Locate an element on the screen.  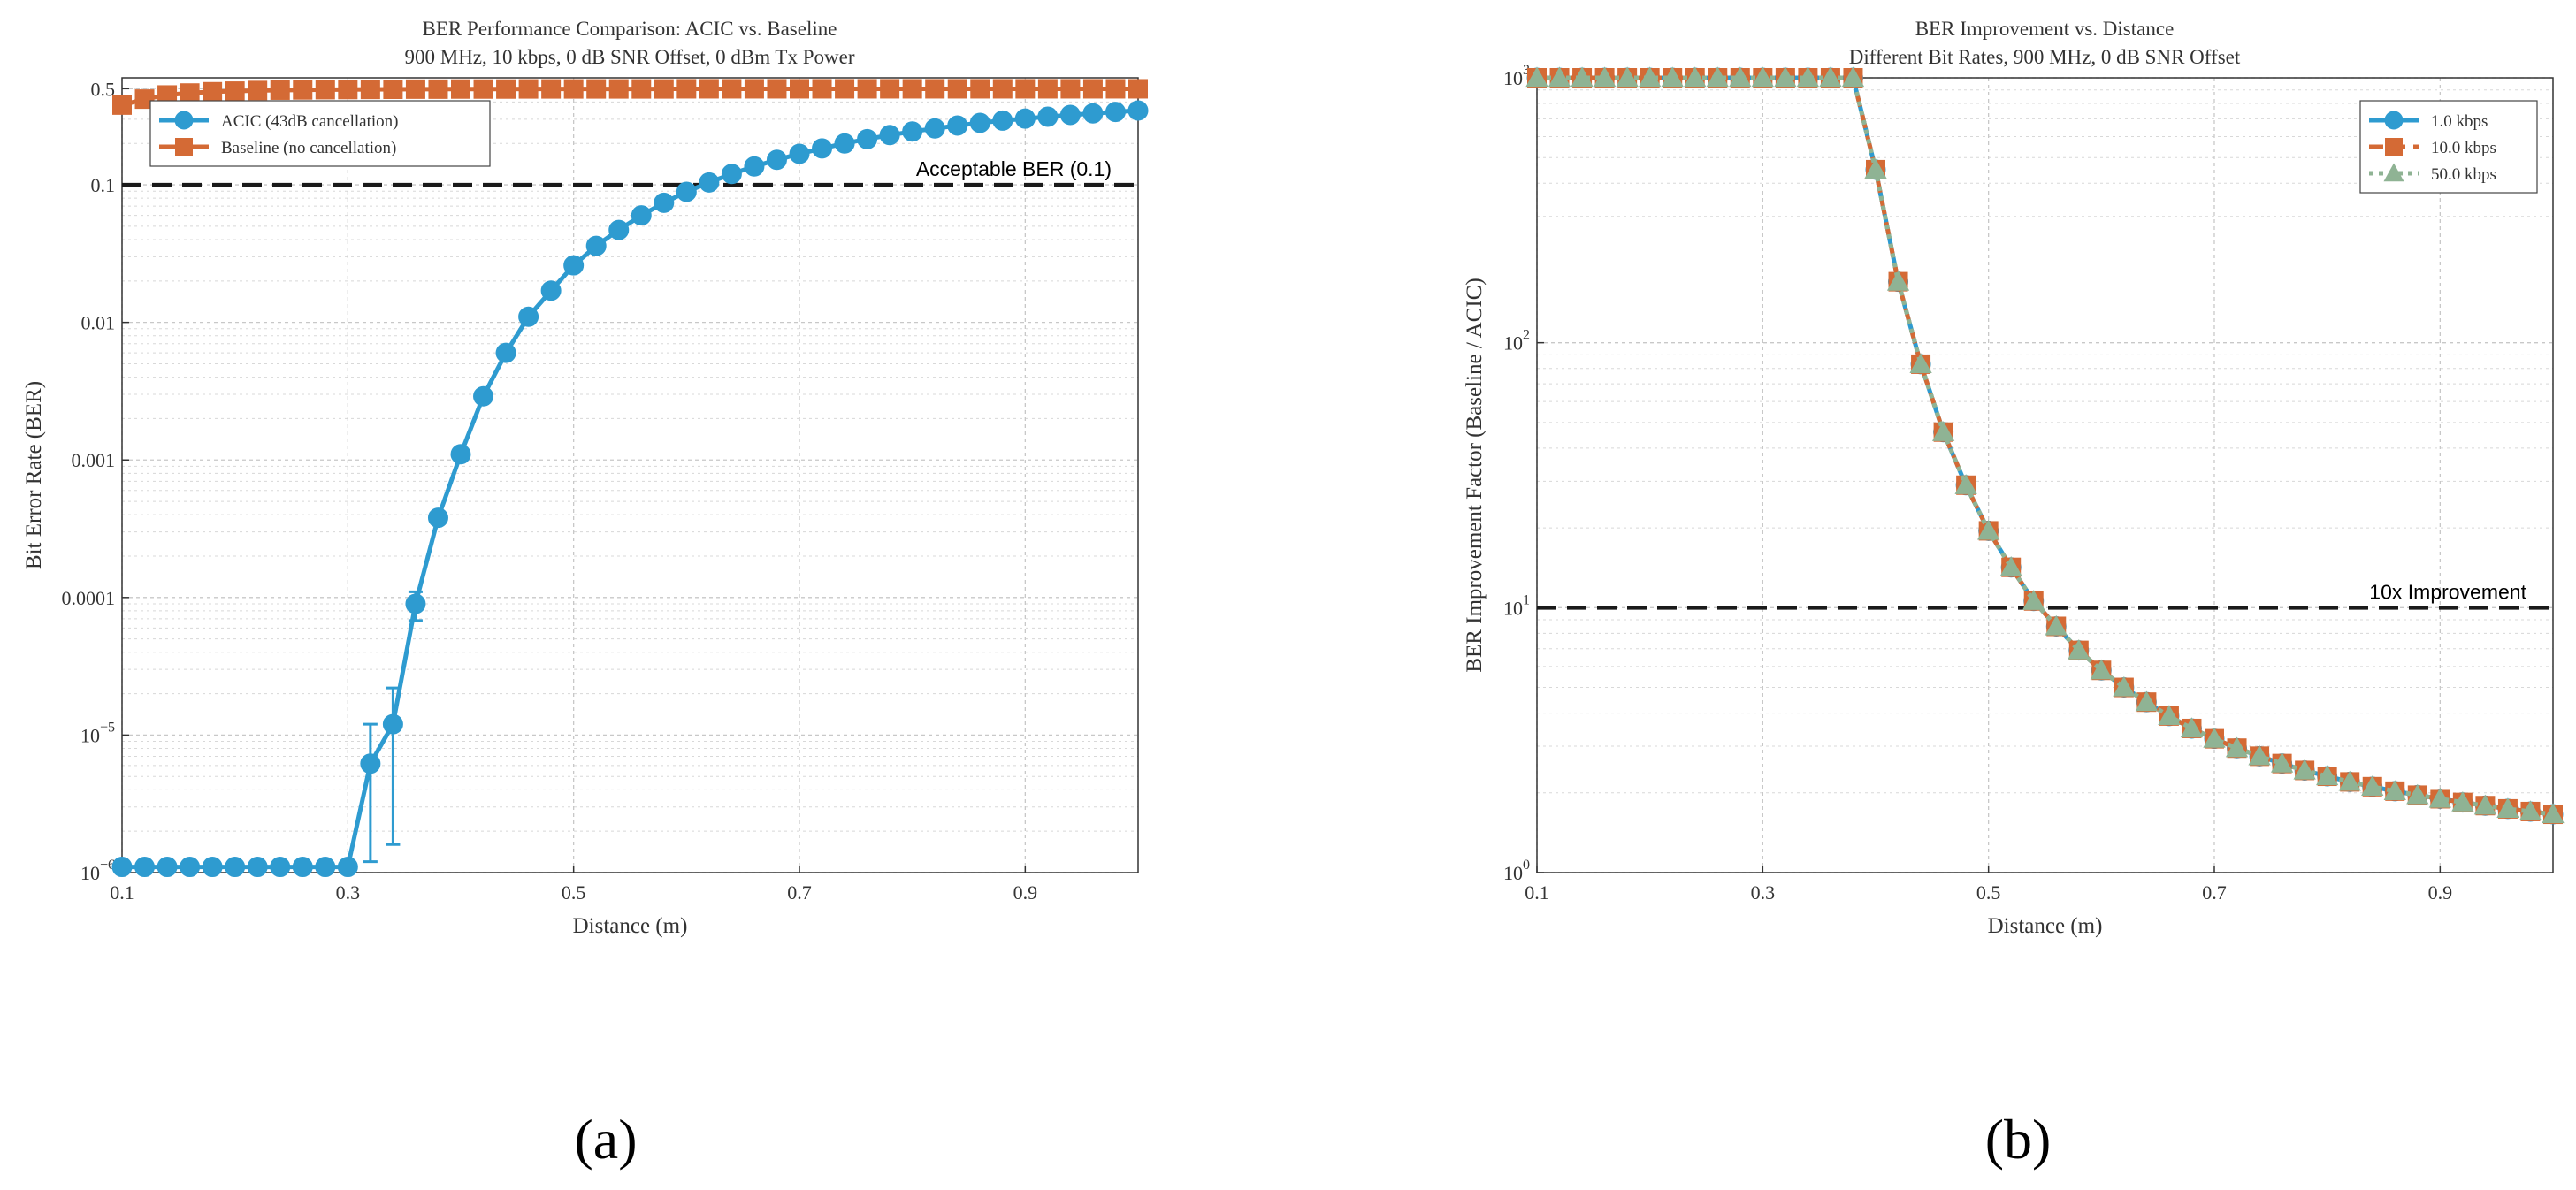
panel-label-a: (a) is located at coordinates (606, 1139).